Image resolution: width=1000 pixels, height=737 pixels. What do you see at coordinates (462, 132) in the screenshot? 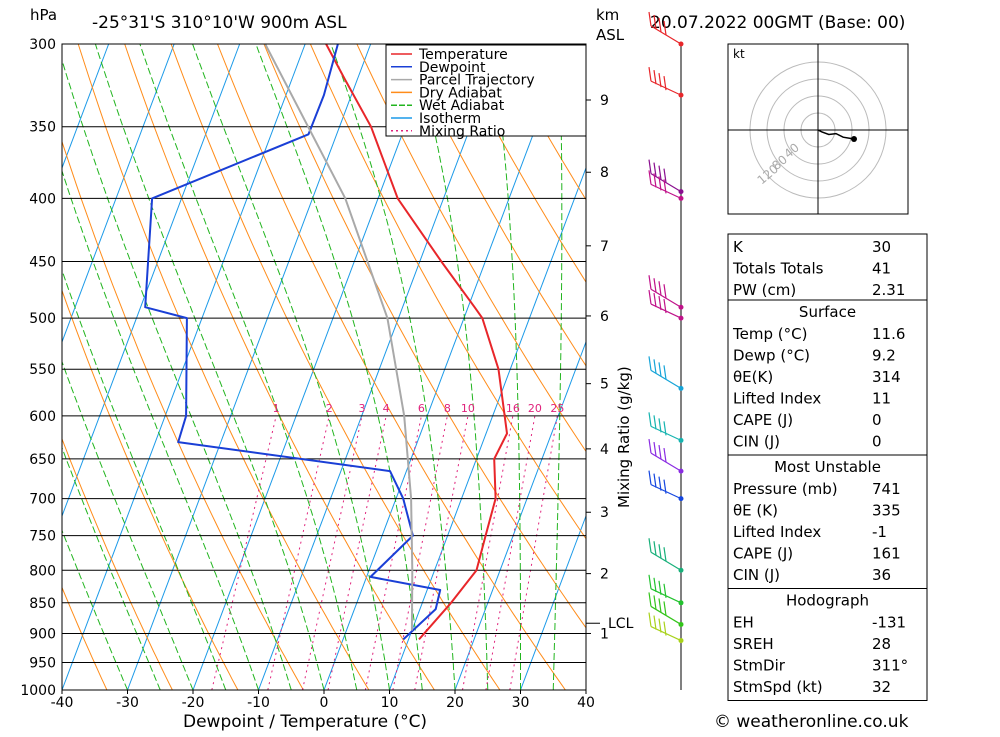
I see `legend-label: Mixing Ratio` at bounding box center [462, 132].